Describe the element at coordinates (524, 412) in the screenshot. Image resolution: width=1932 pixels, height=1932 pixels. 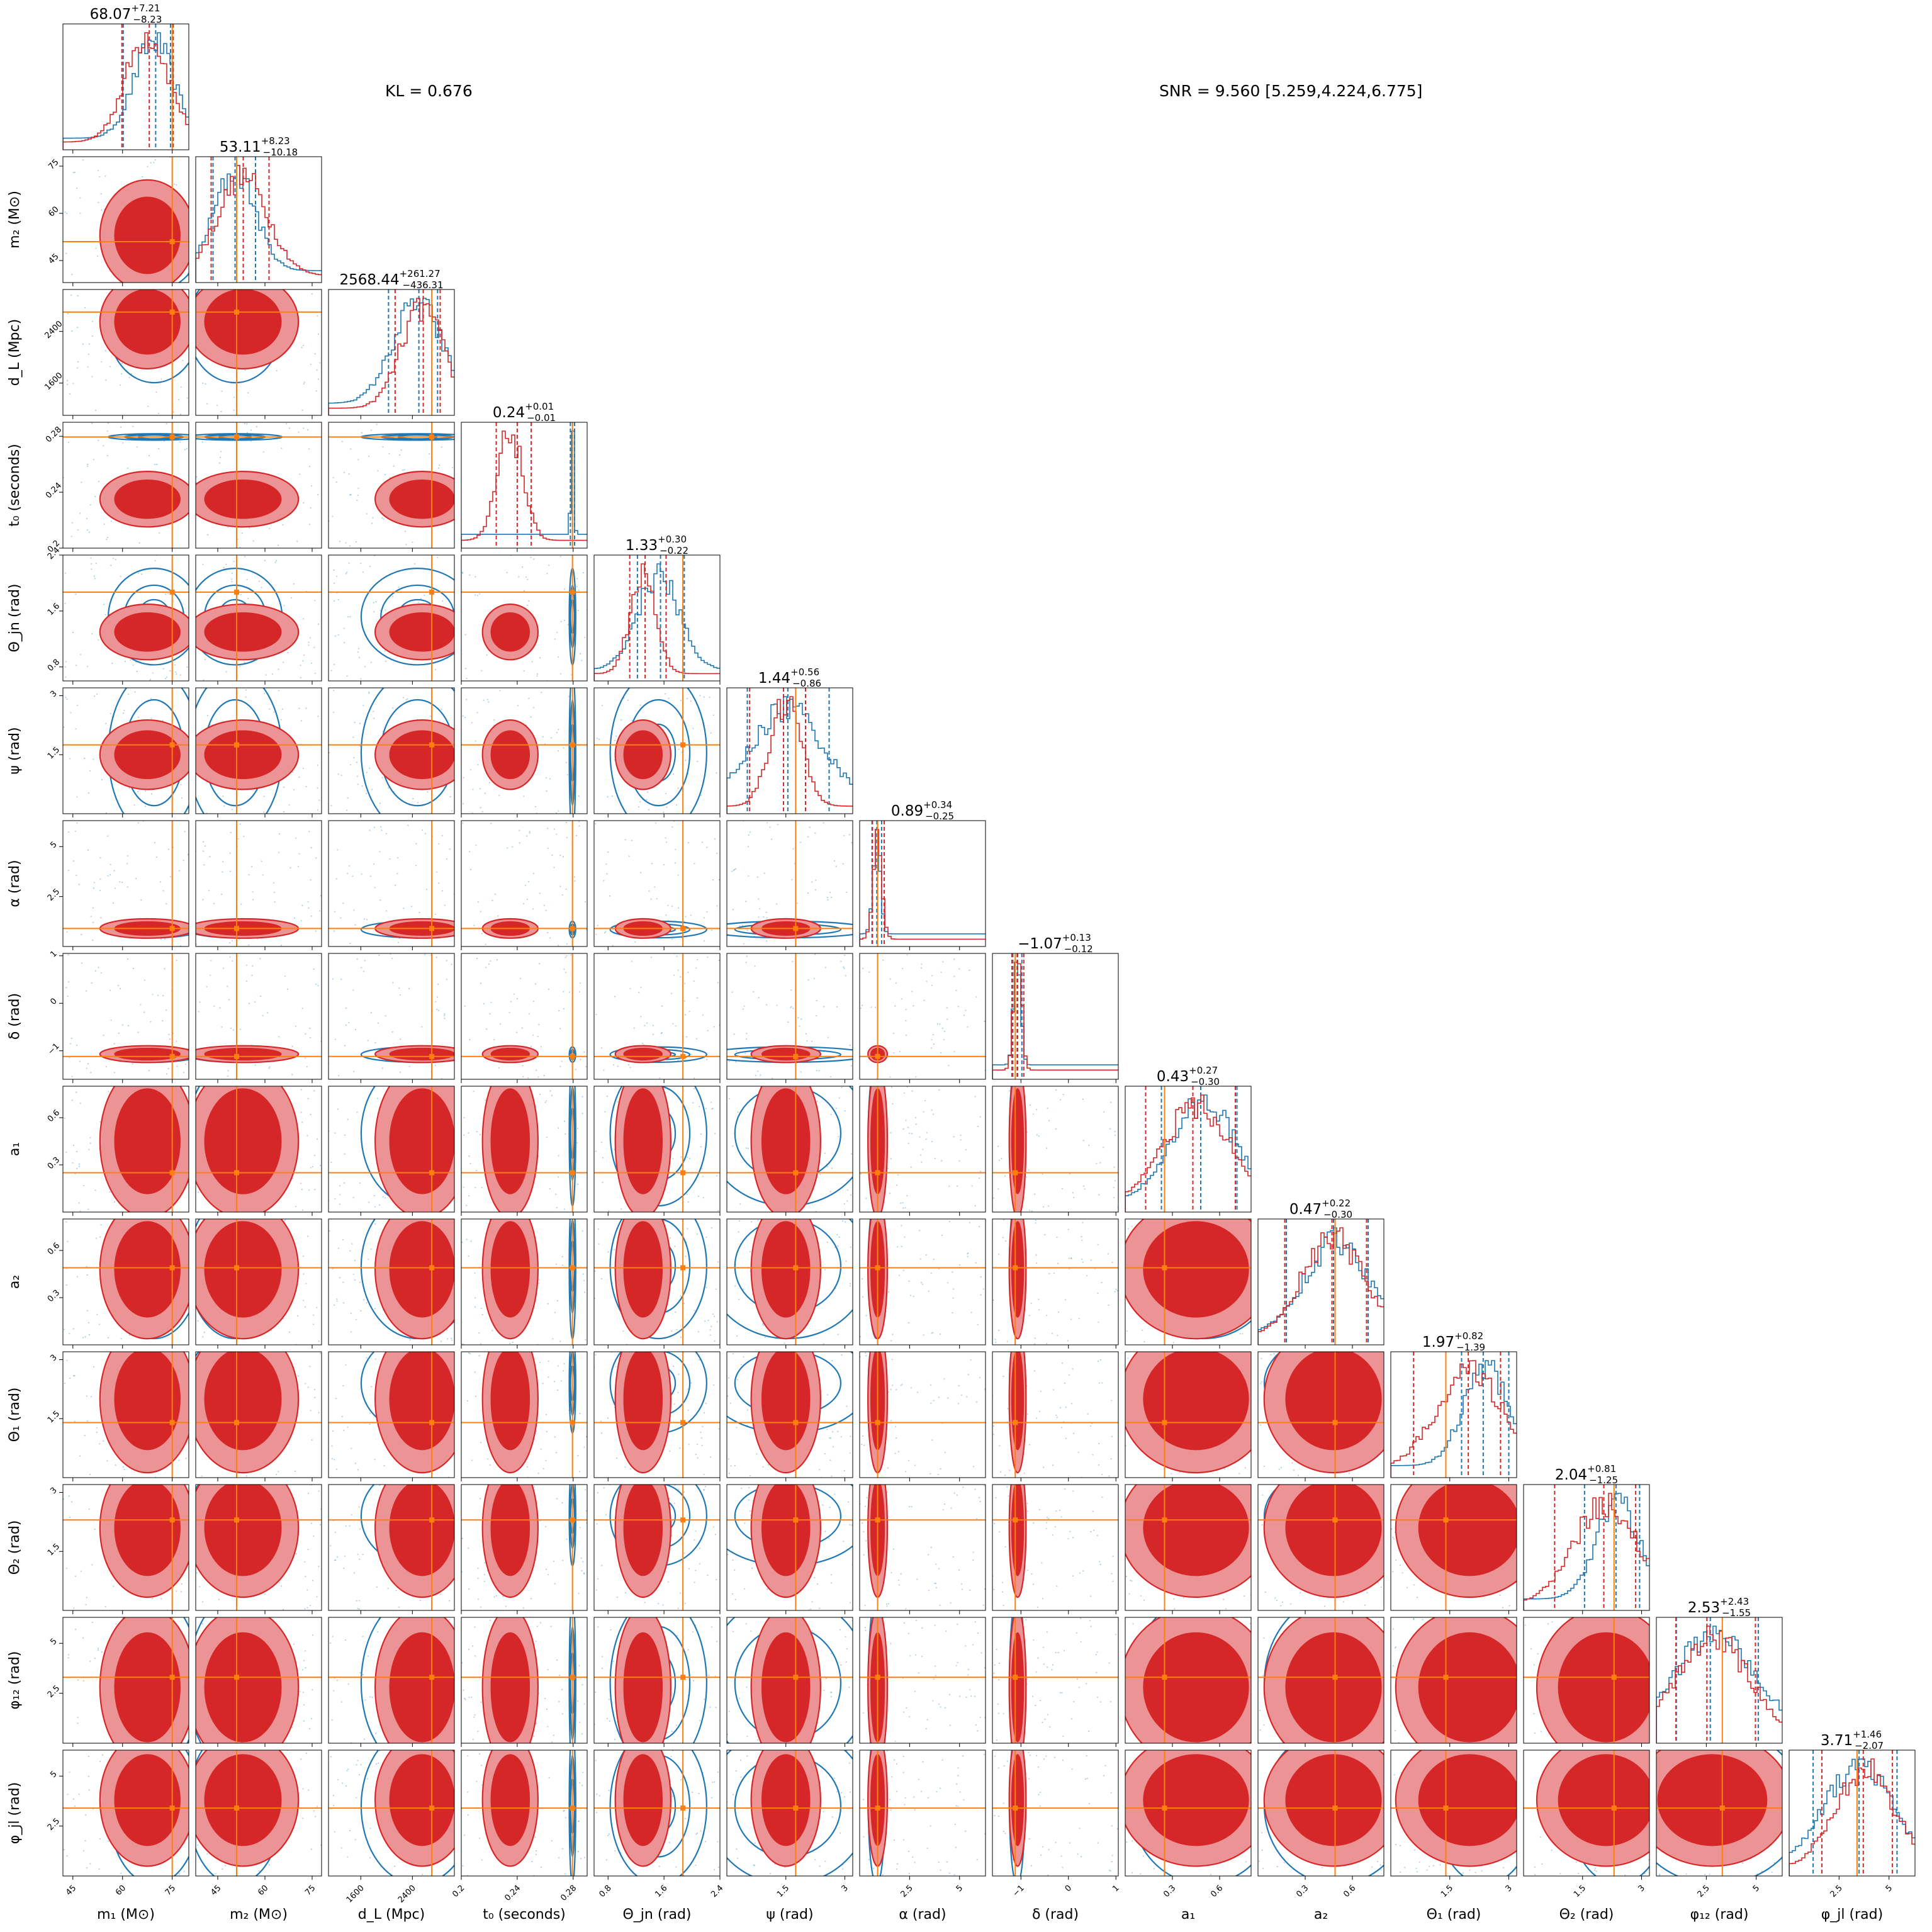
I see `panel-title: 0.24+0.01 −0.01` at that location.